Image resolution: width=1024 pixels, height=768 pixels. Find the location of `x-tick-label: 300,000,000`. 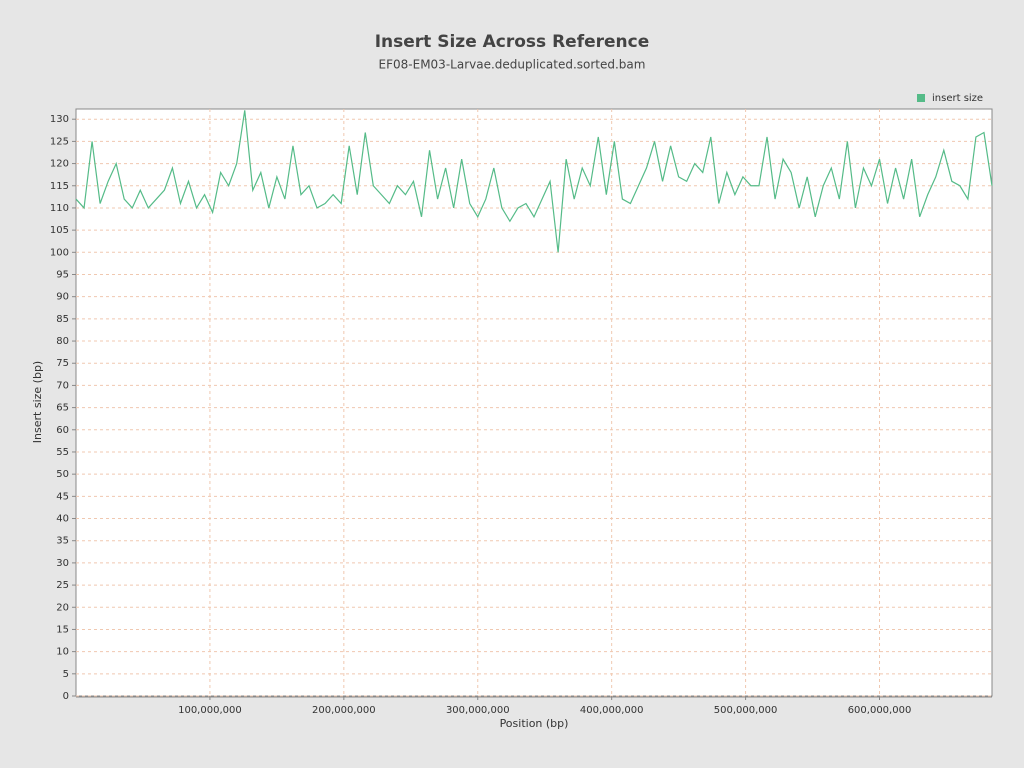

x-tick-label: 300,000,000 is located at coordinates (478, 710).